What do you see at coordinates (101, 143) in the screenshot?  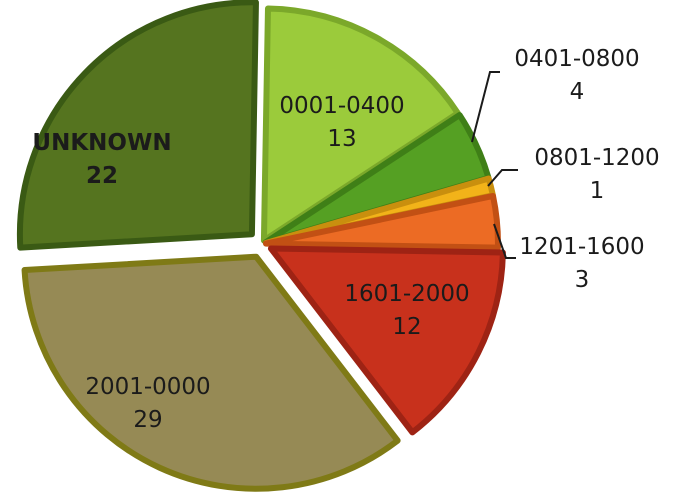 I see `slice-category: UNKNOWN` at bounding box center [101, 143].